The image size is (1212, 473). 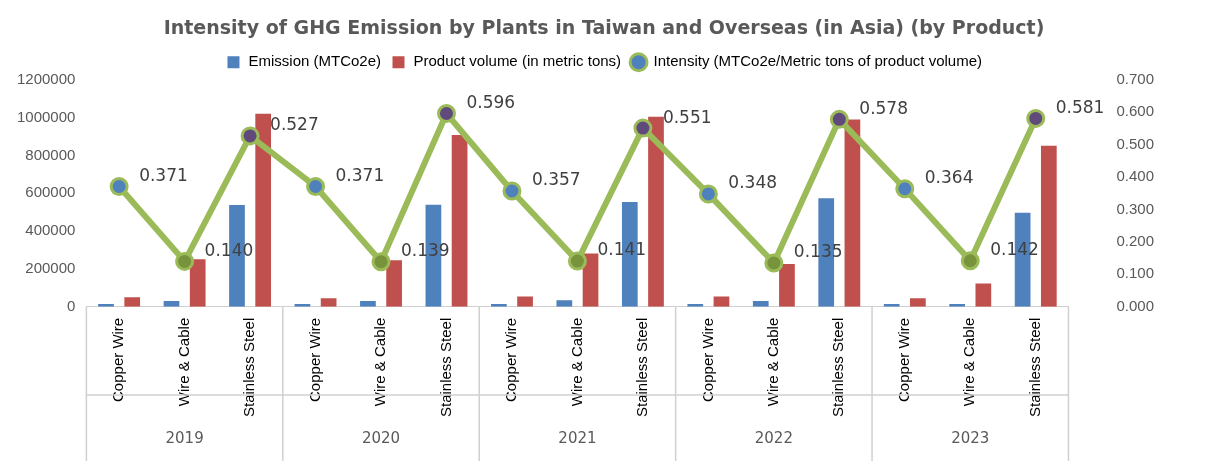 I want to click on data-label: 0.596, so click(x=491, y=101).